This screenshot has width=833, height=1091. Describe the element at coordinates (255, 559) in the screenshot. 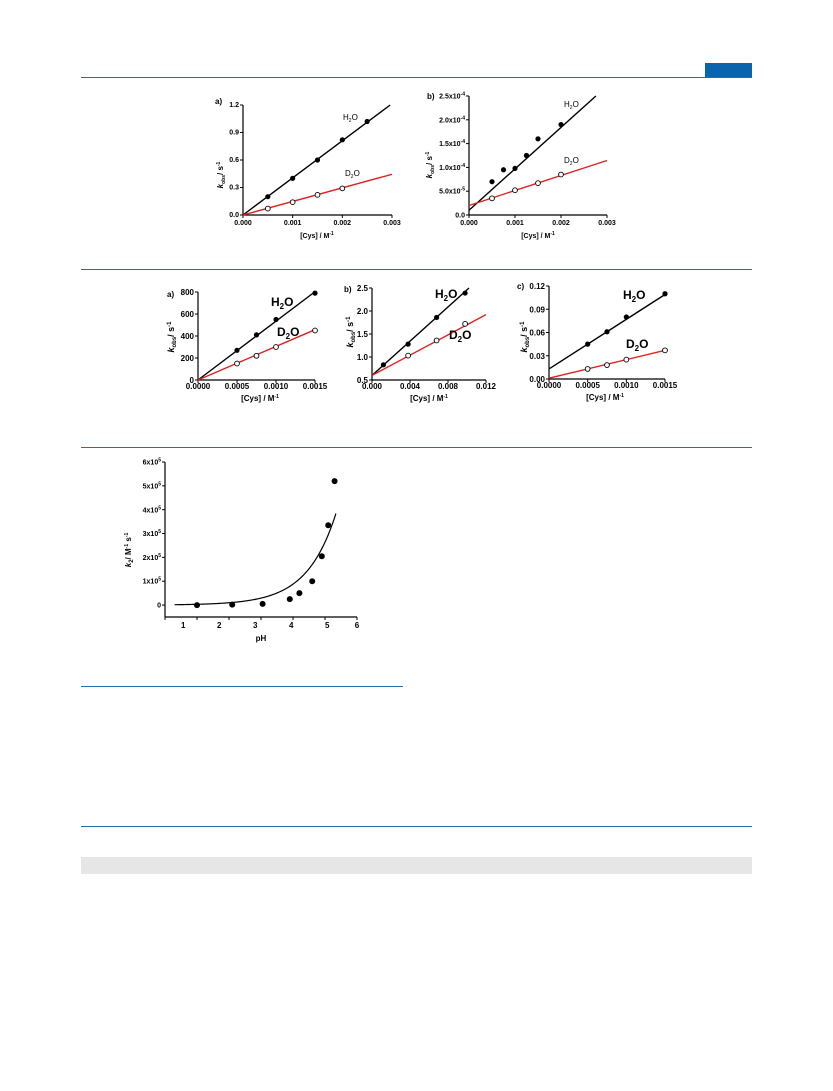

I see `fit-curve` at that location.